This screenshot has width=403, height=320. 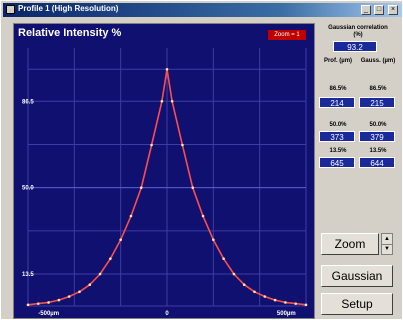 What do you see at coordinates (338, 151) in the screenshot?
I see `row-label-135: 13.5%` at bounding box center [338, 151].